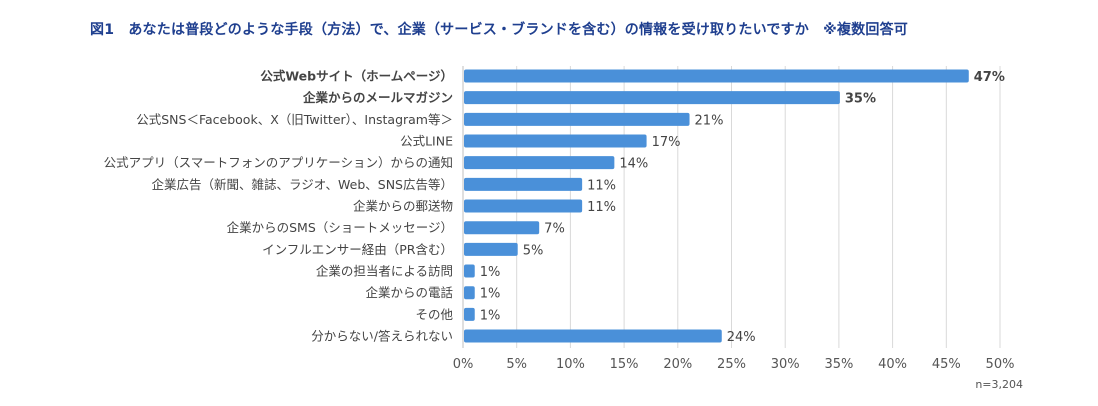 The height and width of the screenshot is (406, 1098). What do you see at coordinates (860, 99) in the screenshot?
I see `data-label: 35%` at bounding box center [860, 99].